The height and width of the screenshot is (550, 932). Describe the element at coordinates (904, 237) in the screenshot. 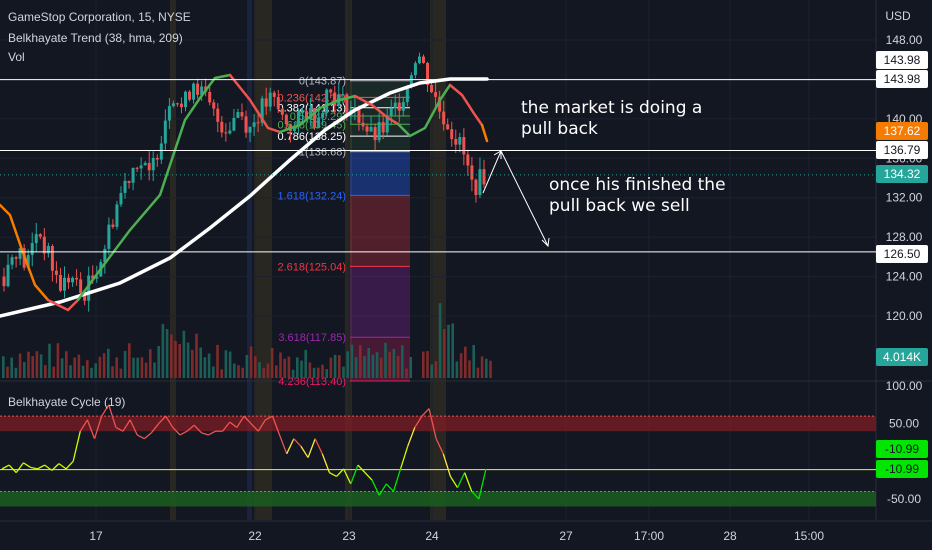

I see `price-tick-label: 128.00` at that location.